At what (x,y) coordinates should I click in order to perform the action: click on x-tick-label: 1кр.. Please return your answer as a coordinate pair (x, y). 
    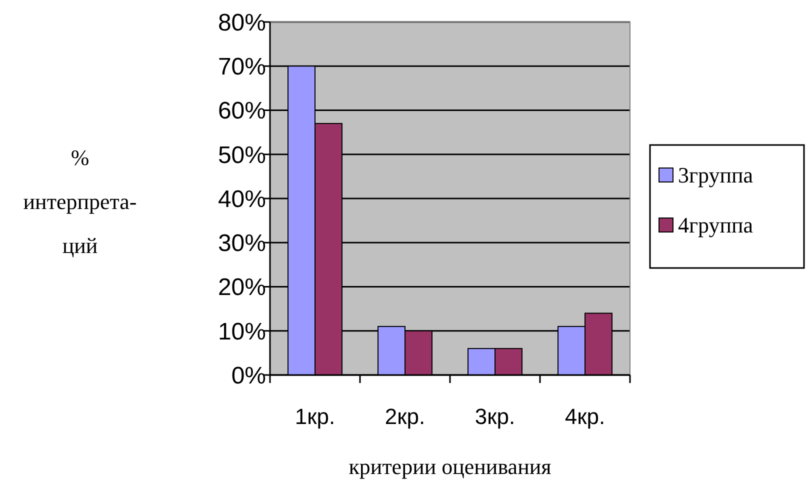
    Looking at the image, I should click on (315, 416).